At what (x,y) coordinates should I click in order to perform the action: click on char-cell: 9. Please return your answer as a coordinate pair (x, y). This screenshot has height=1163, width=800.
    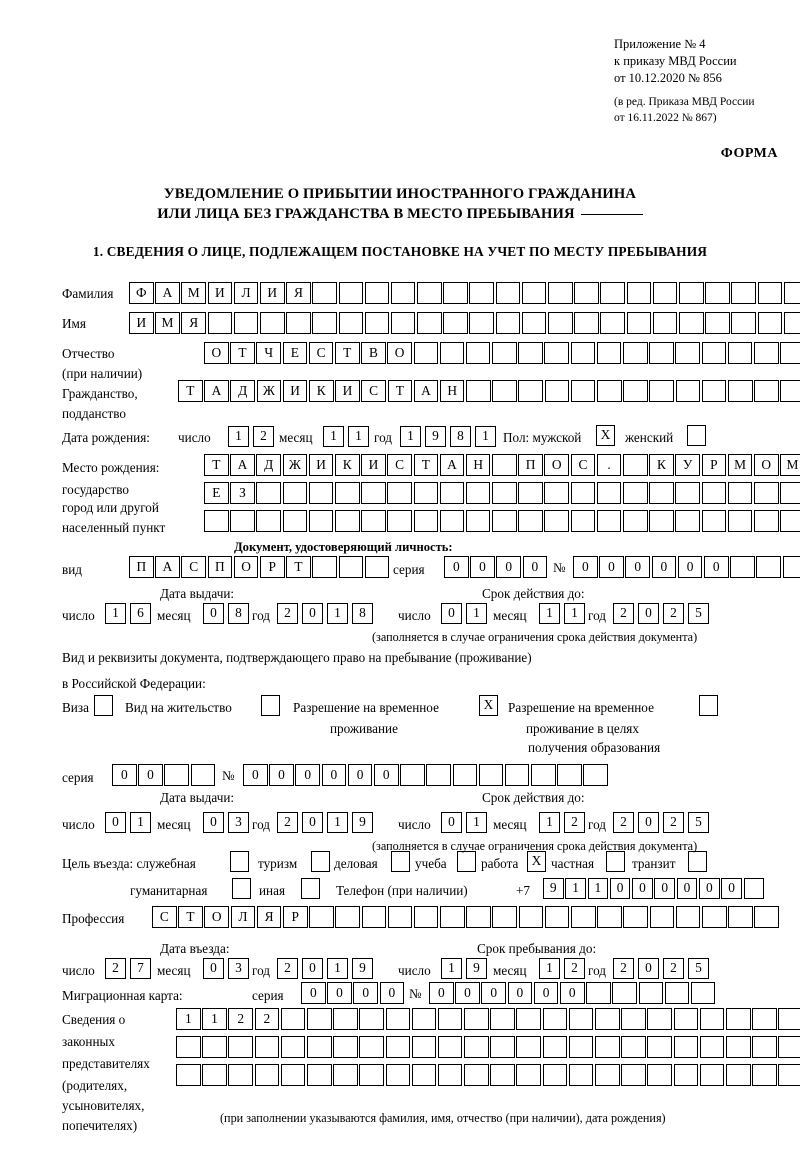
    Looking at the image, I should click on (476, 968).